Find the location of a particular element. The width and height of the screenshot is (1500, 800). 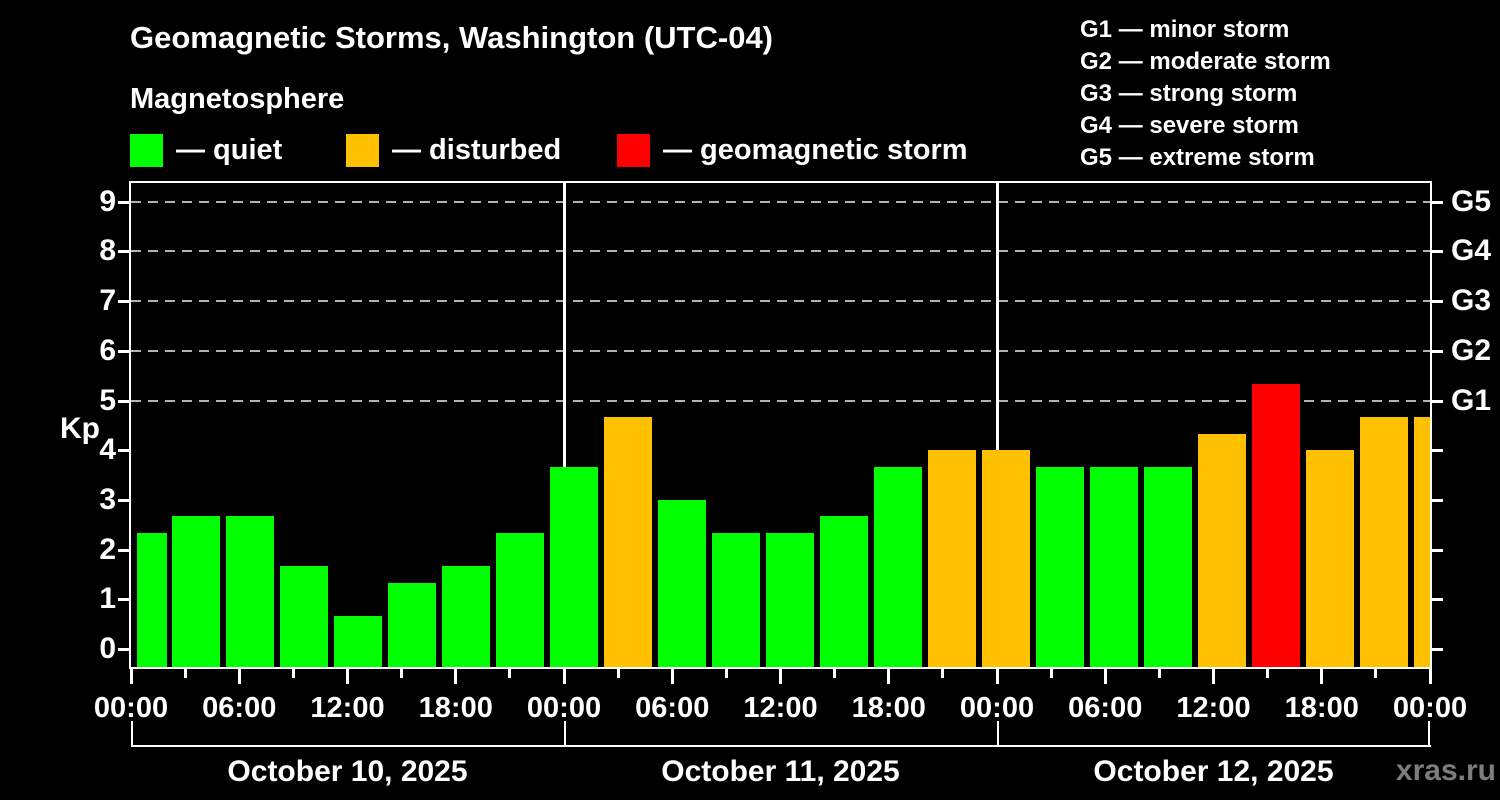

g-level-label: G2 is located at coordinates (1471, 350).